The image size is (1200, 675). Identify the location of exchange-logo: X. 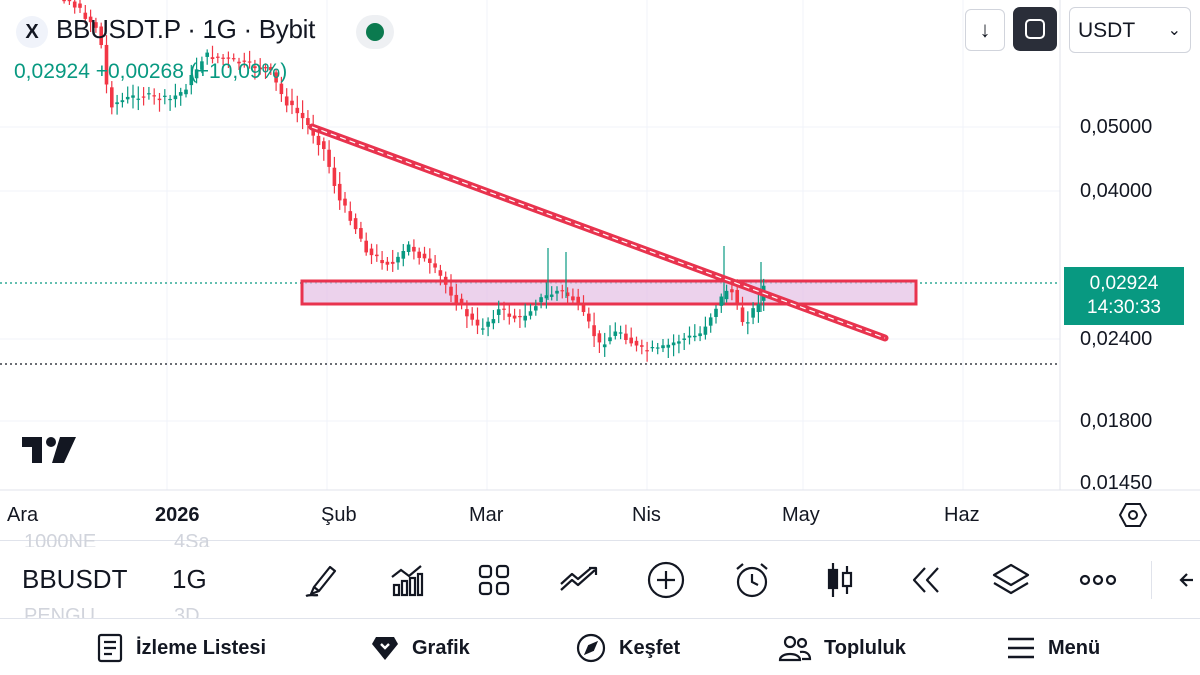
(32, 32).